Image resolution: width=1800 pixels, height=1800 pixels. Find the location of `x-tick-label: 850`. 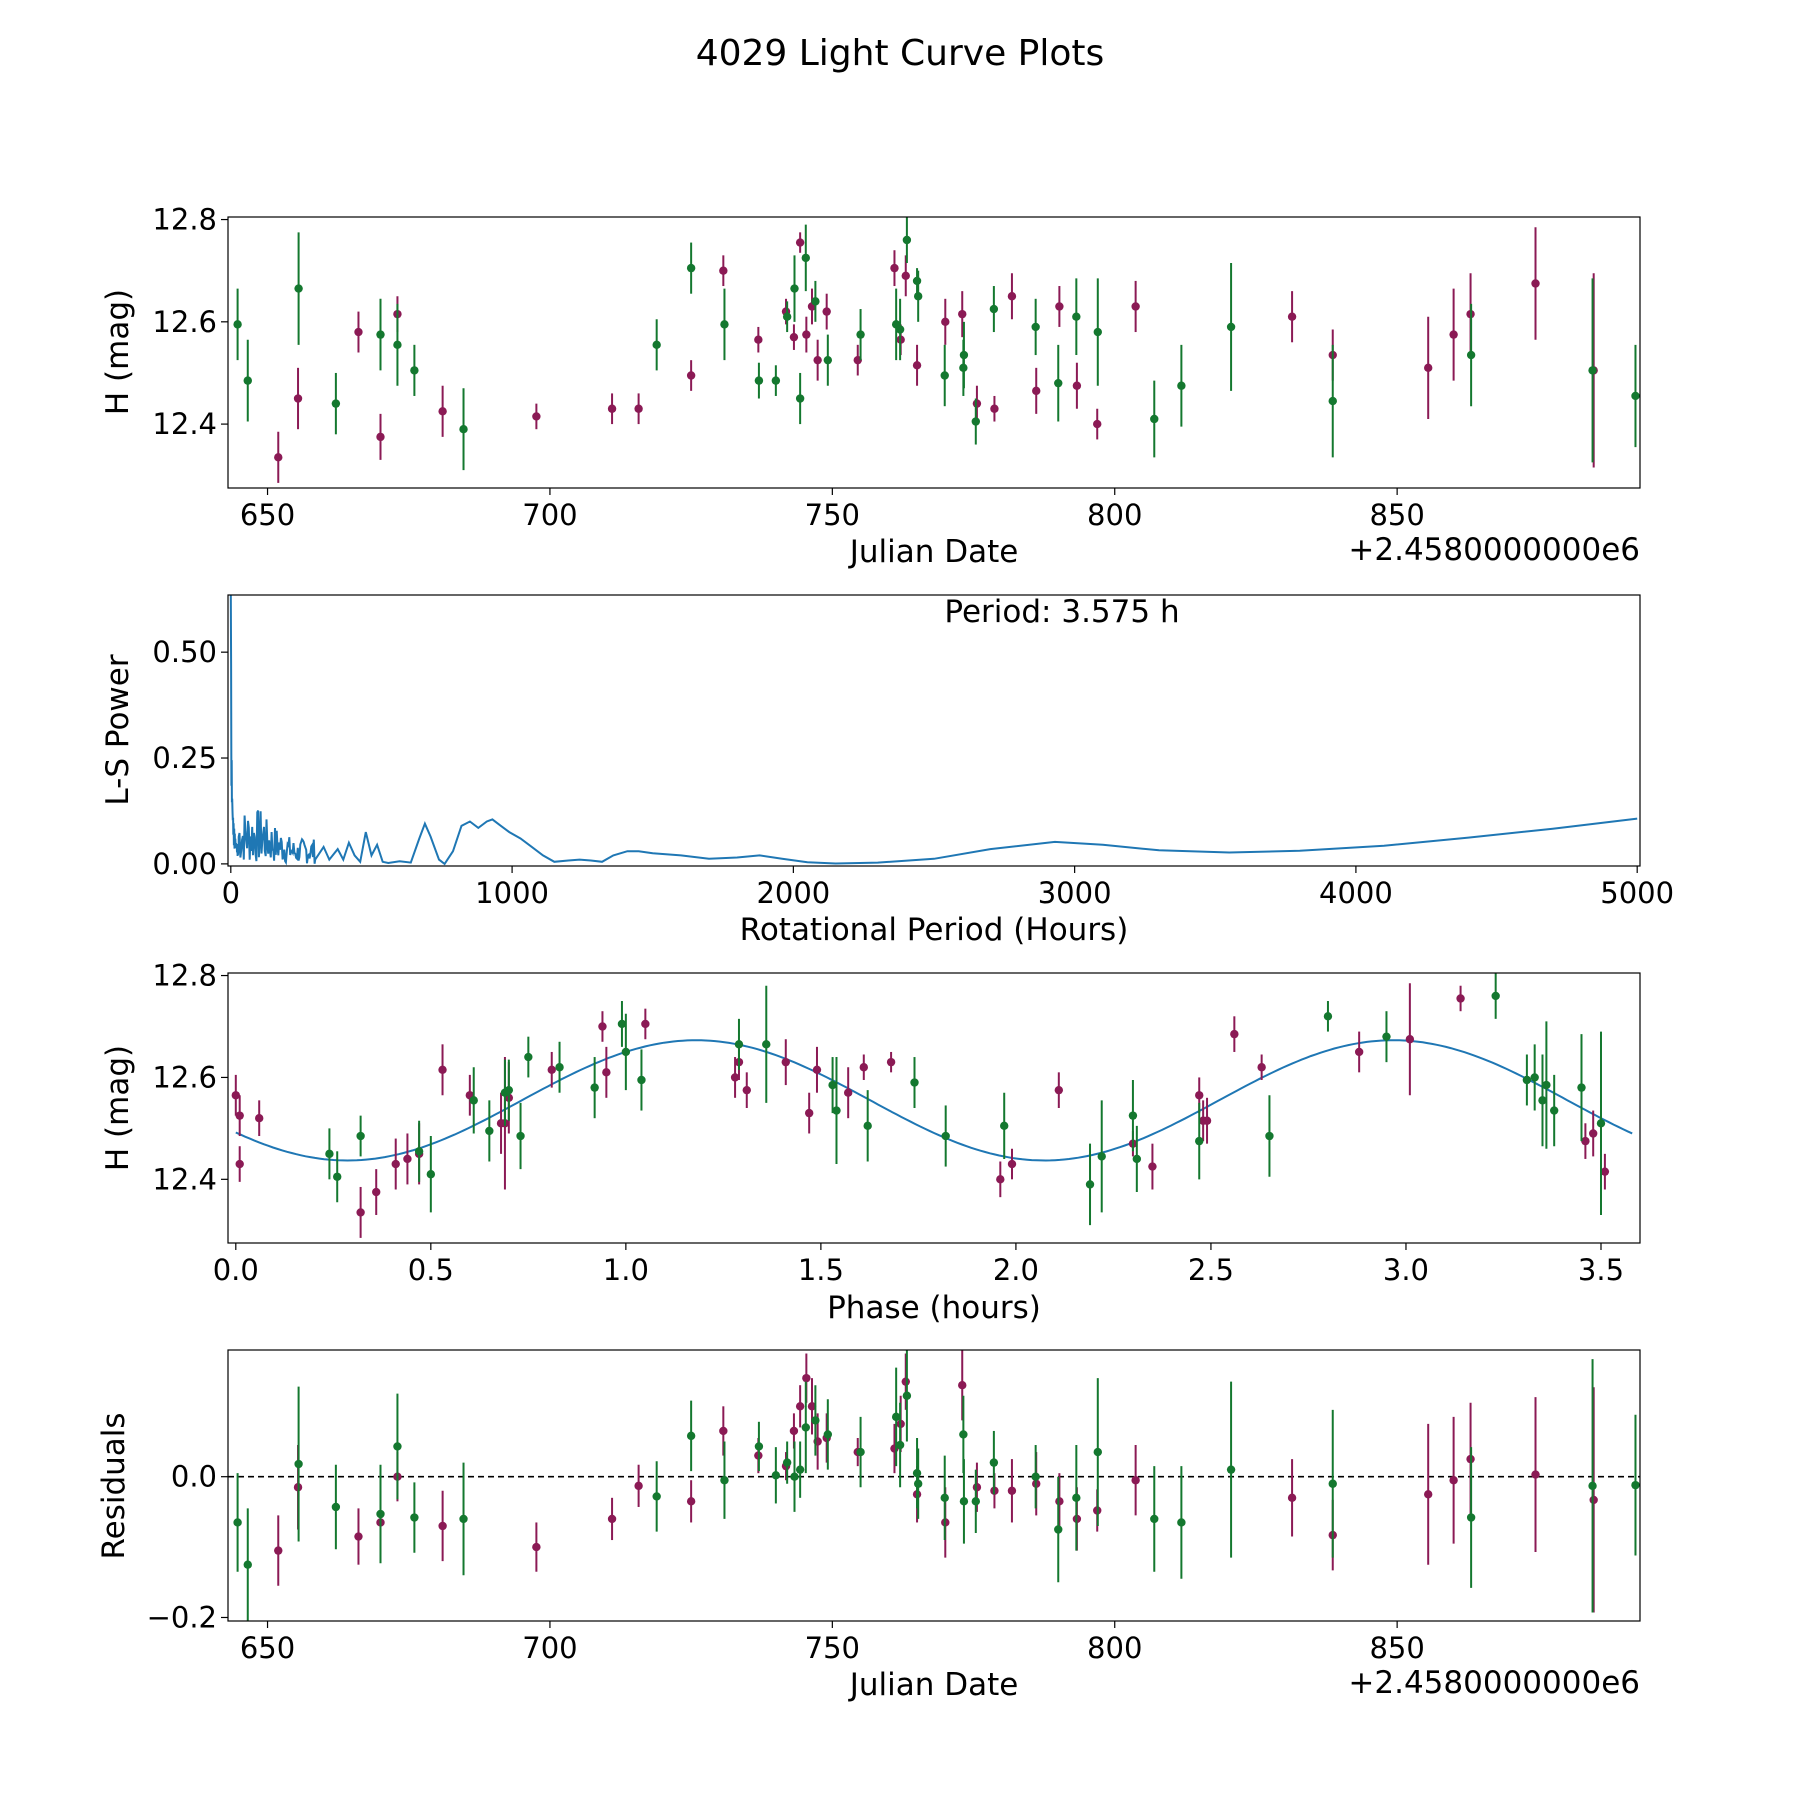

x-tick-label: 850 is located at coordinates (1396, 515).